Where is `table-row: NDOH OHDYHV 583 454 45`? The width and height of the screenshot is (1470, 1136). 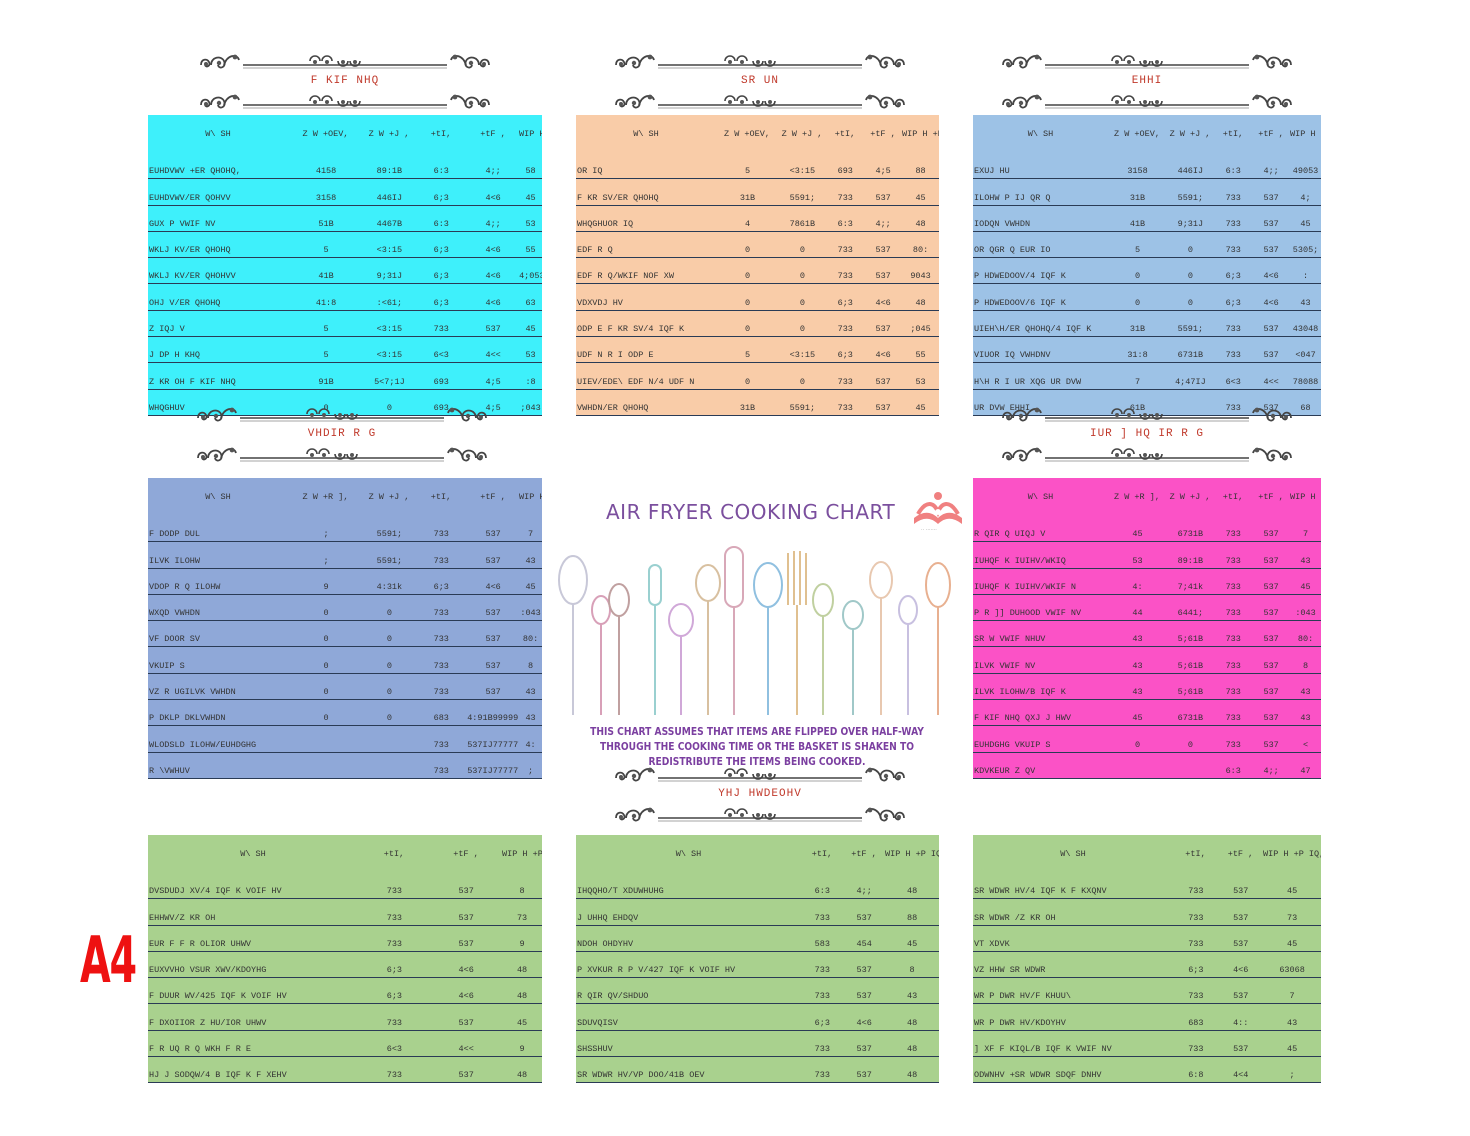
table-row: NDOH OHDYHV 583 454 45 is located at coordinates (757, 939).